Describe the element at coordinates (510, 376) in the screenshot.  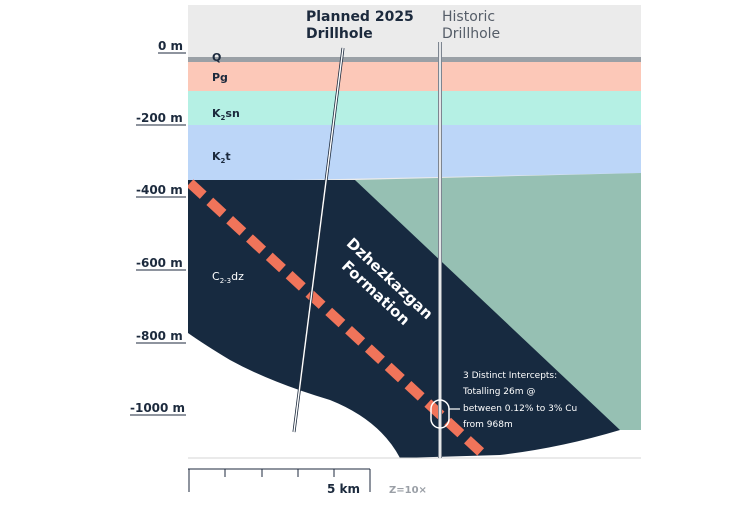
I see `intercept-note-line1: 3 Distinct Intercepts:` at that location.